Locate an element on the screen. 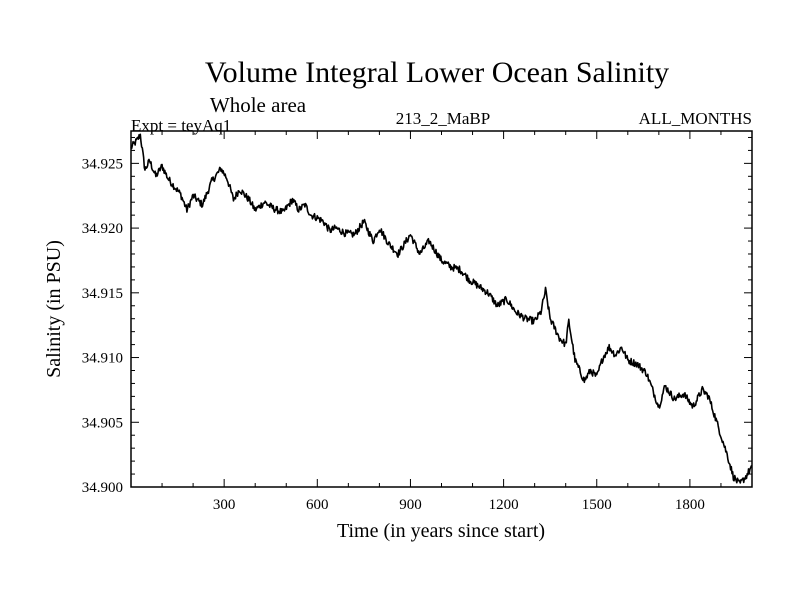  y-tick-label: 34.915 is located at coordinates (102, 294).